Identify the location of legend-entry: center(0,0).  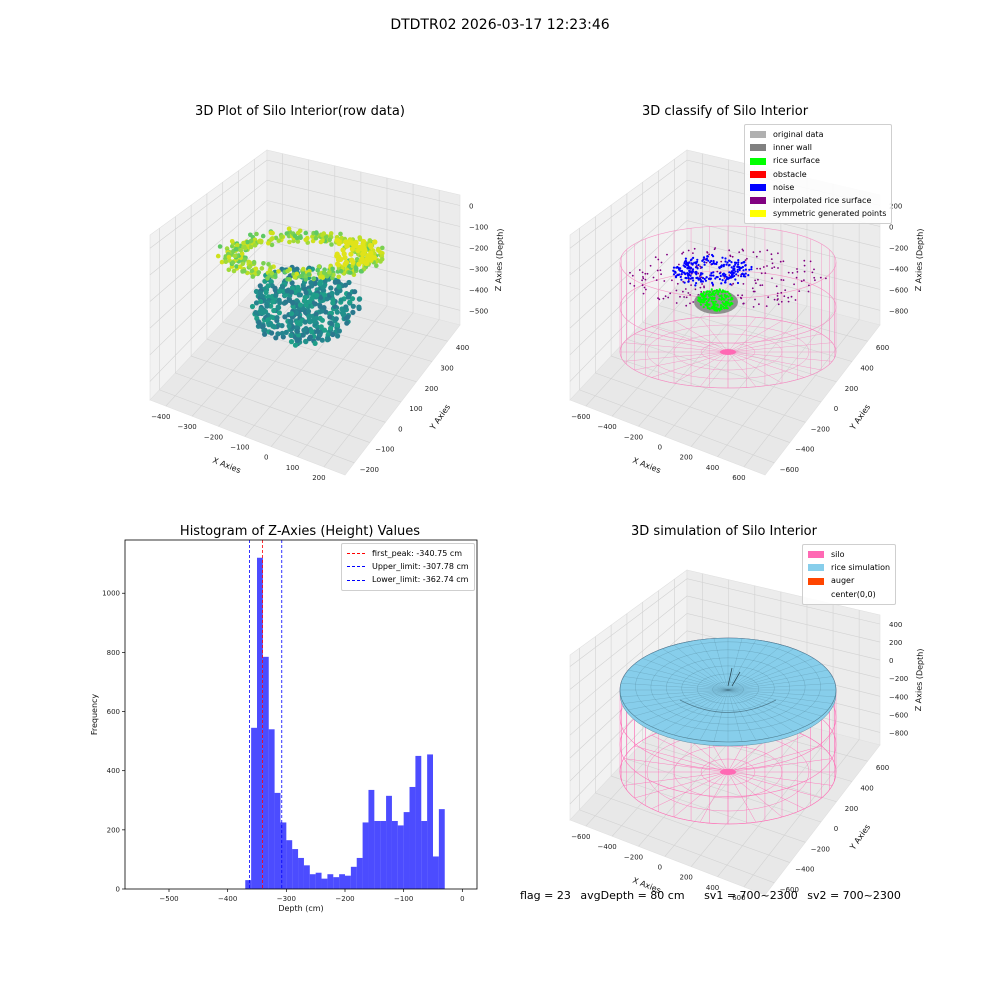
(849, 594).